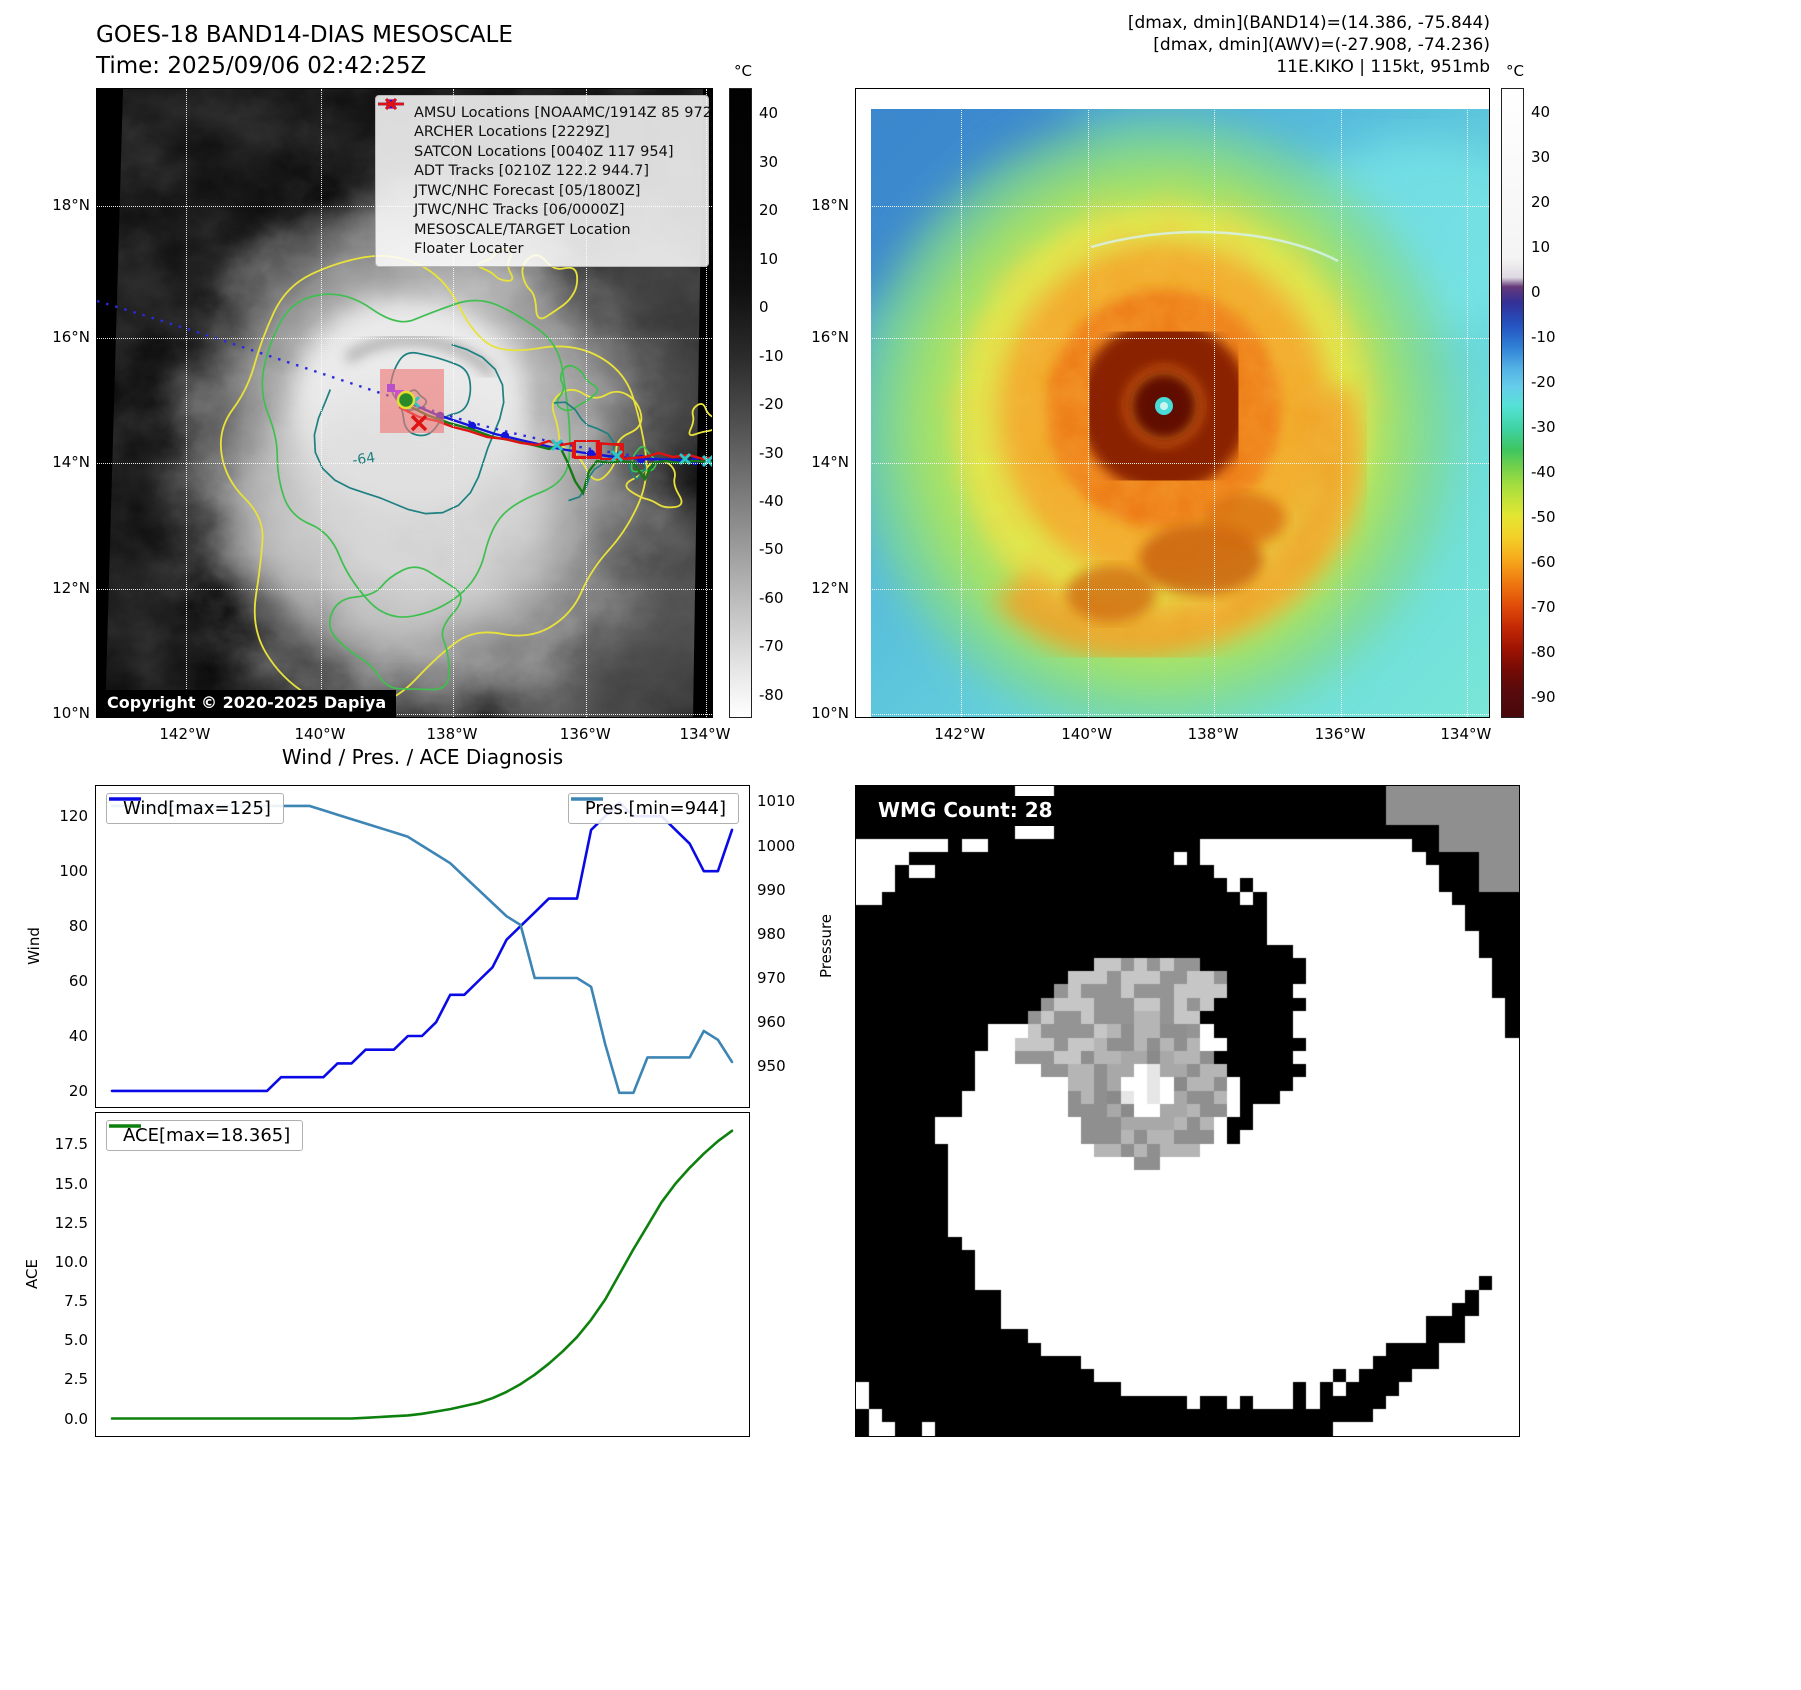 The image size is (1801, 1690). What do you see at coordinates (78, 1090) in the screenshot?
I see `axis-tick-label: 20` at bounding box center [78, 1090].